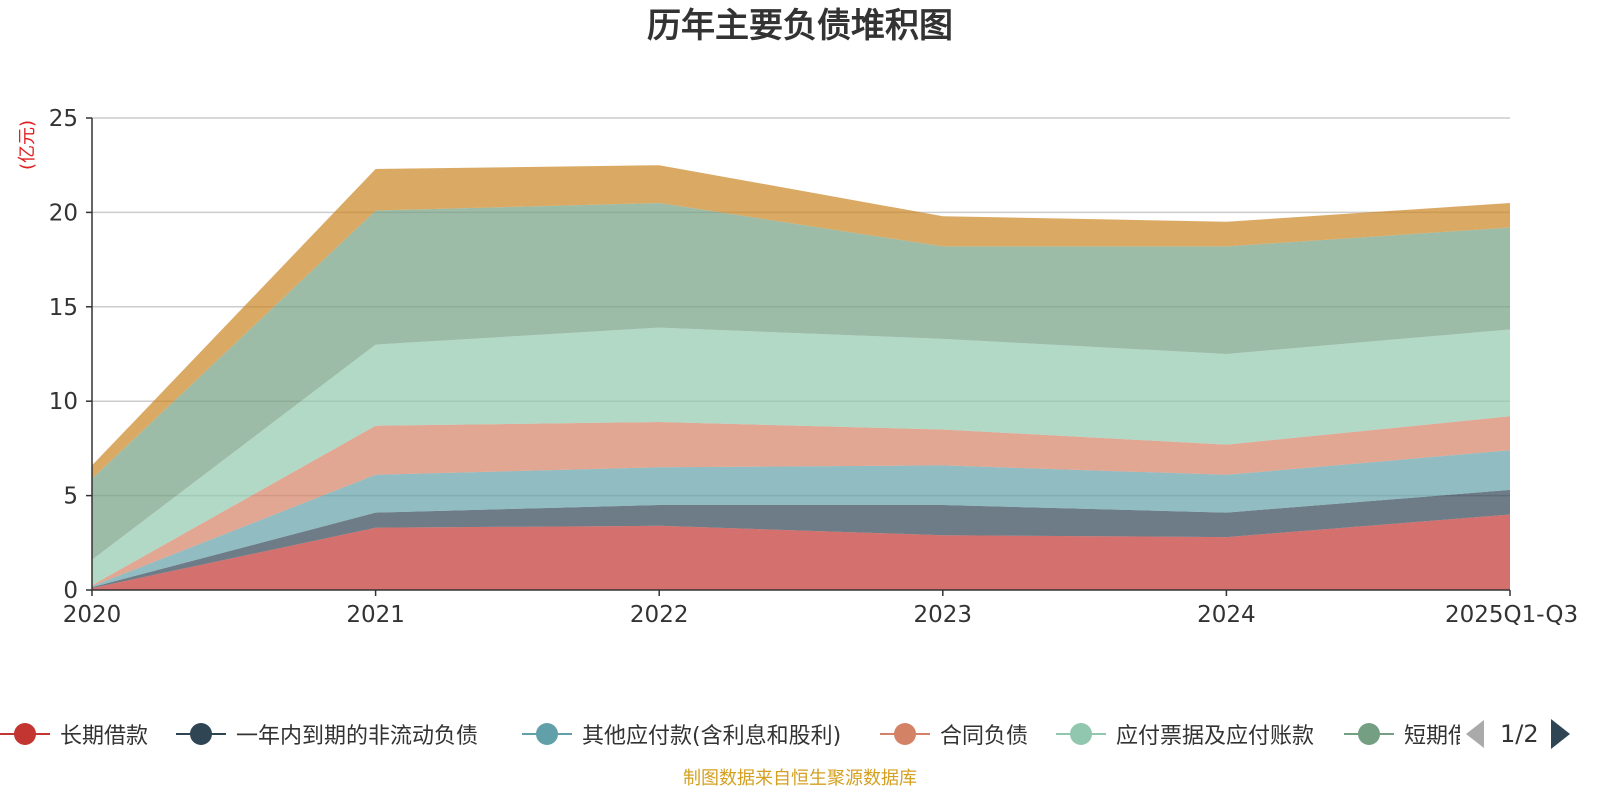 This screenshot has height=800, width=1600. I want to click on y-tick-label: 20, so click(63, 213).